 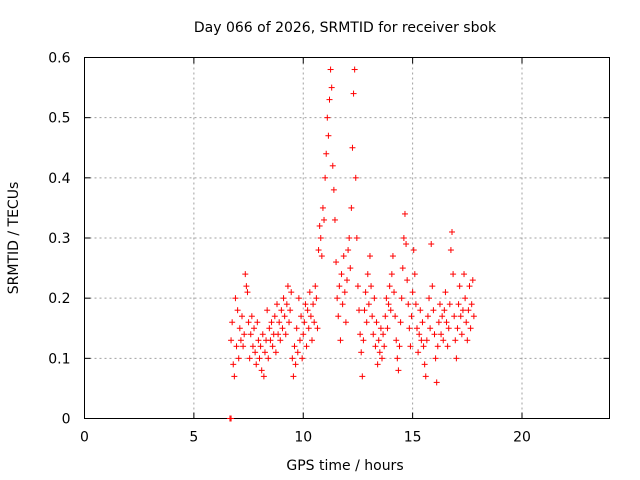 I want to click on y-tick-label: 0.1, so click(x=59, y=359).